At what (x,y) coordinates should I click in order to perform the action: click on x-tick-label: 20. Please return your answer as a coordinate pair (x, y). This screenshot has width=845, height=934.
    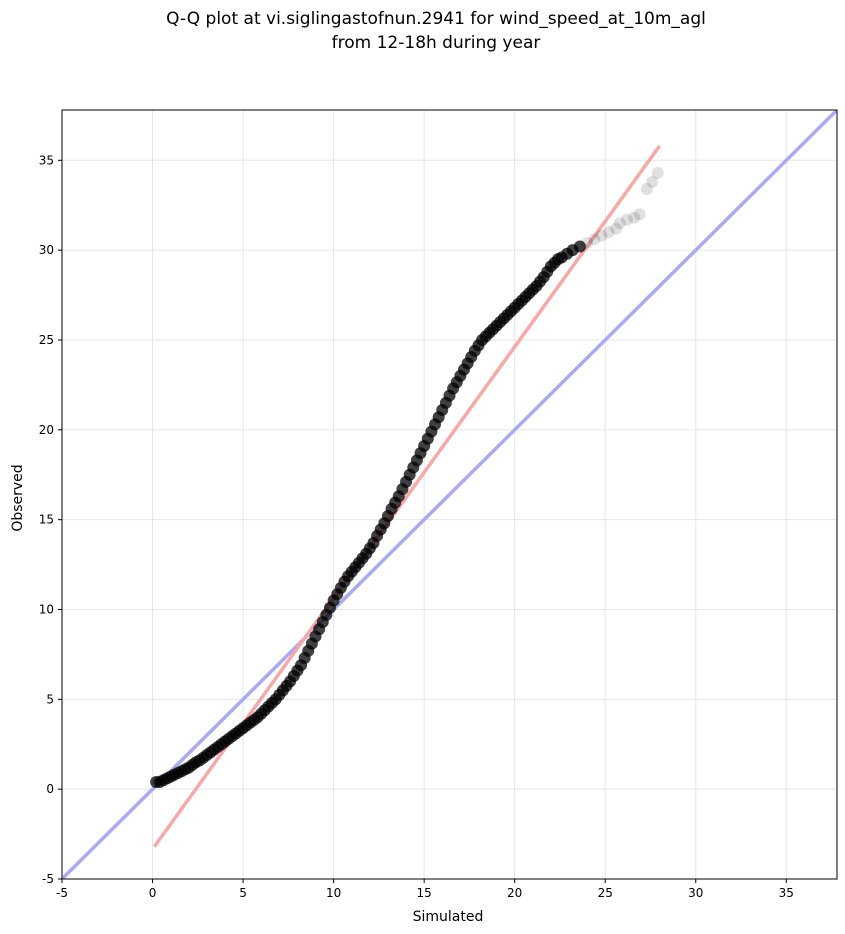
    Looking at the image, I should click on (514, 893).